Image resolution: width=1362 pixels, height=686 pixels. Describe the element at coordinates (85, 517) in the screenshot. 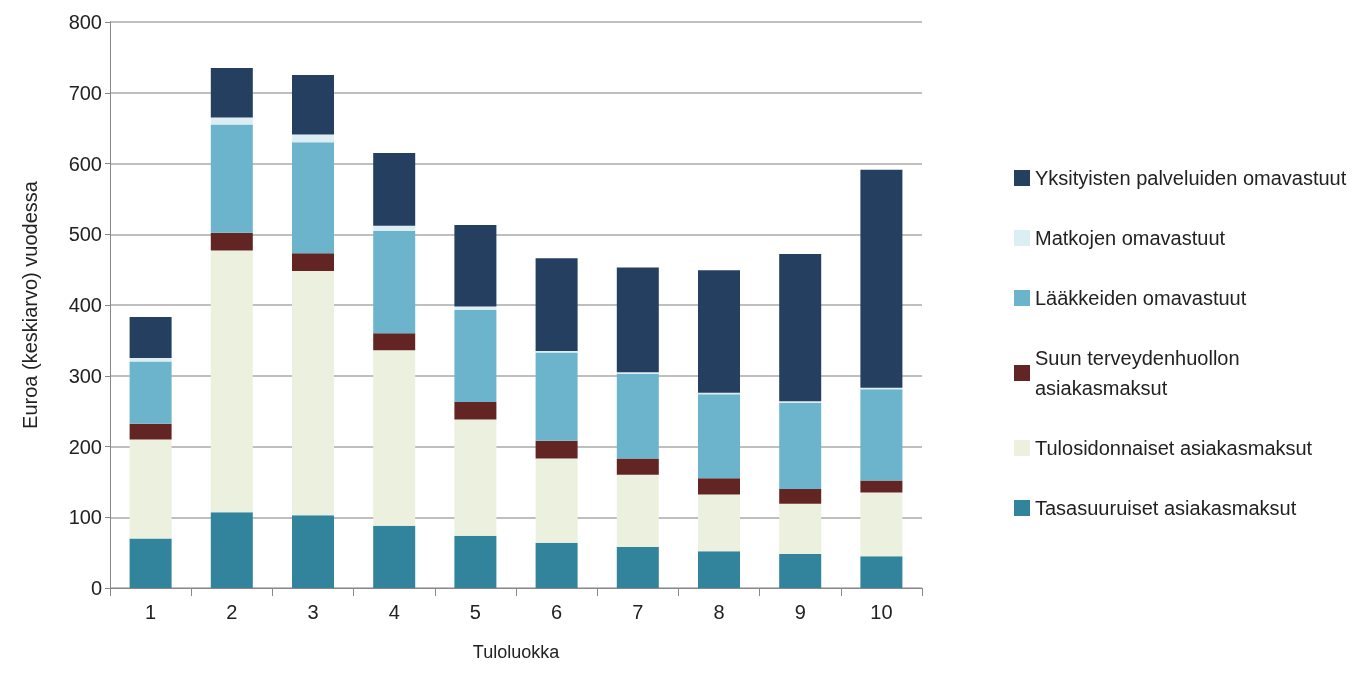

I see `y-tick-label: 100` at that location.